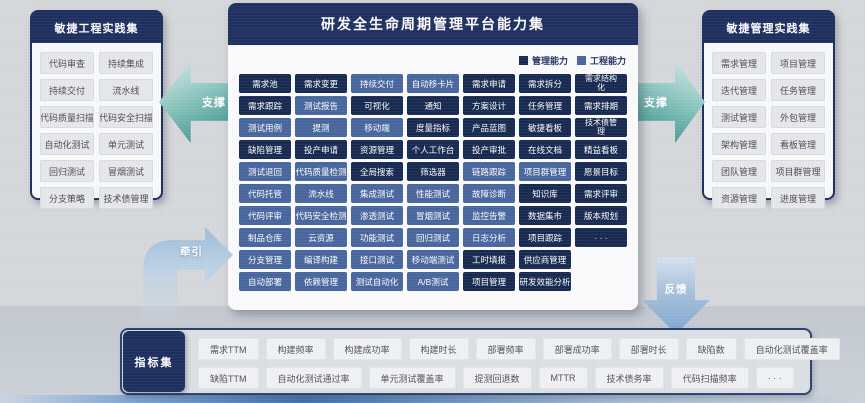 The image size is (865, 403). What do you see at coordinates (489, 83) in the screenshot?
I see `capability-chip: 需求申请` at bounding box center [489, 83].